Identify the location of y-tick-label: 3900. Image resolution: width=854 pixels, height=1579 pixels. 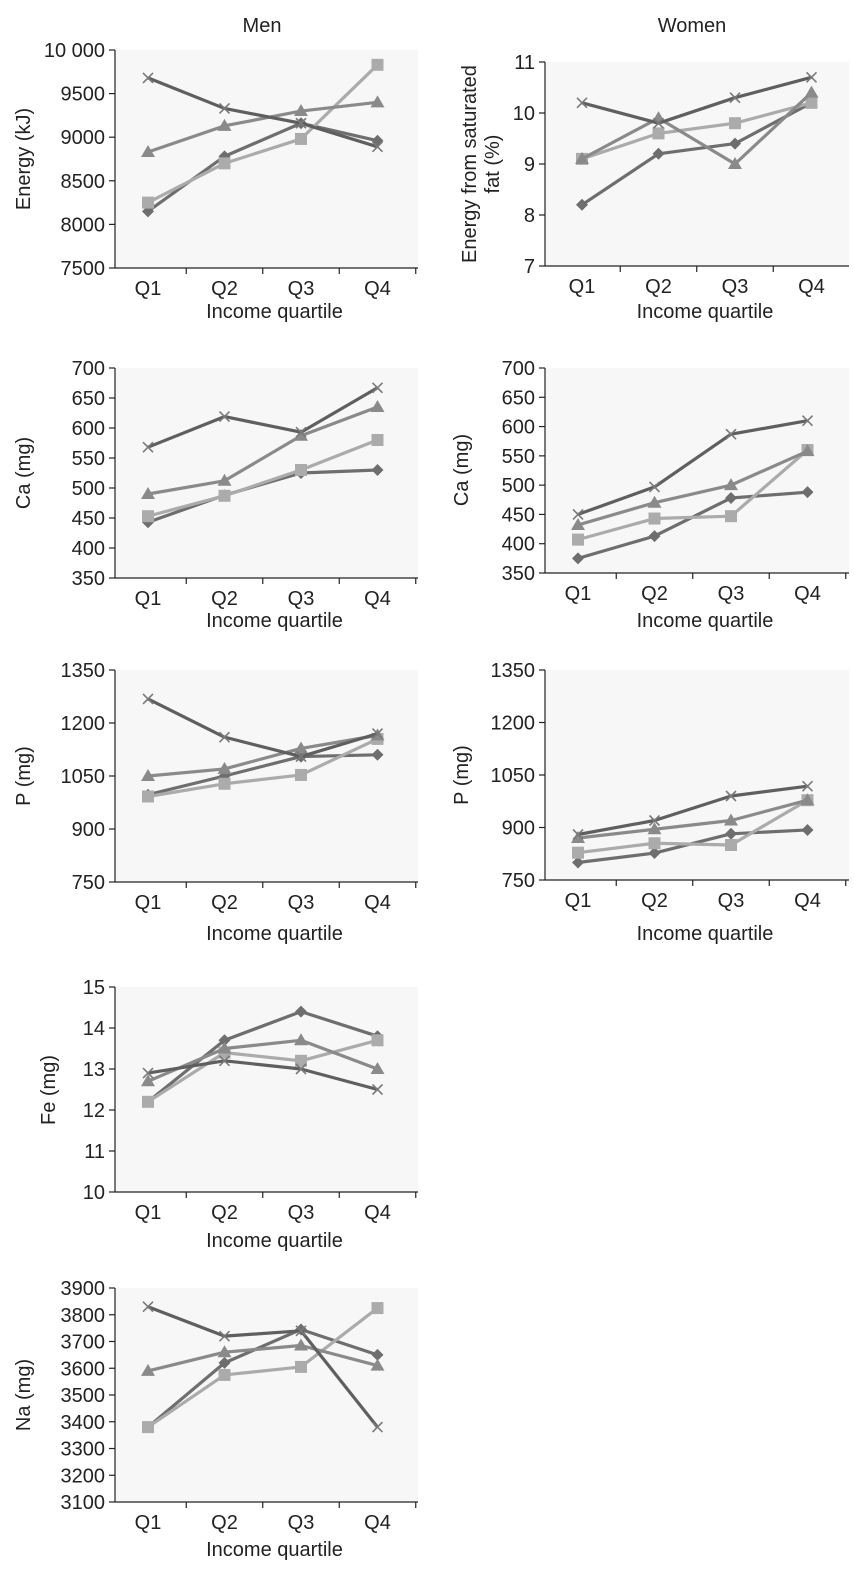
(83, 1289).